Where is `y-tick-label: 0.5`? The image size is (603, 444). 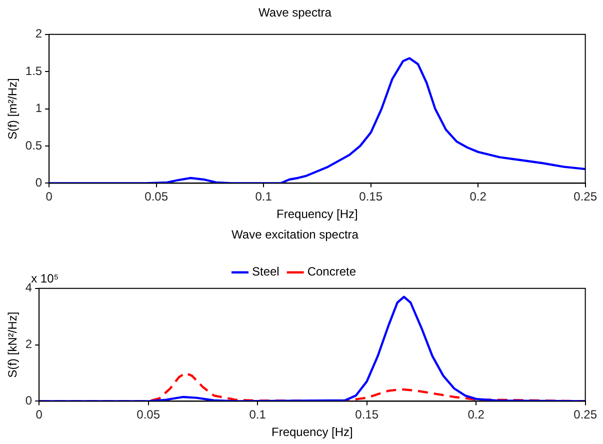
y-tick-label: 0.5 is located at coordinates (33, 145).